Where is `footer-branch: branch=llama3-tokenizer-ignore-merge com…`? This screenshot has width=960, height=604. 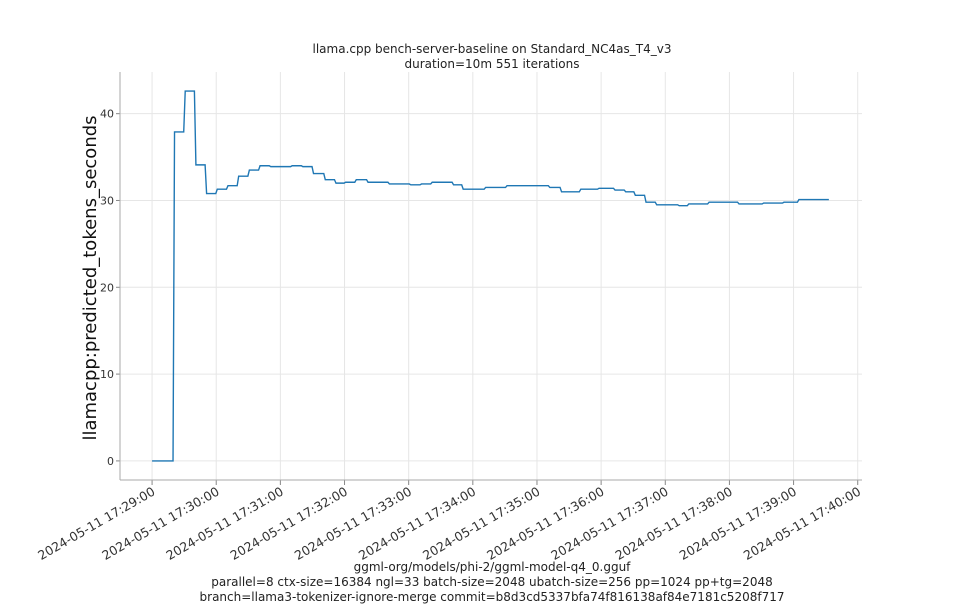
footer-branch: branch=llama3-tokenizer-ignore-merge com… is located at coordinates (480, 597).